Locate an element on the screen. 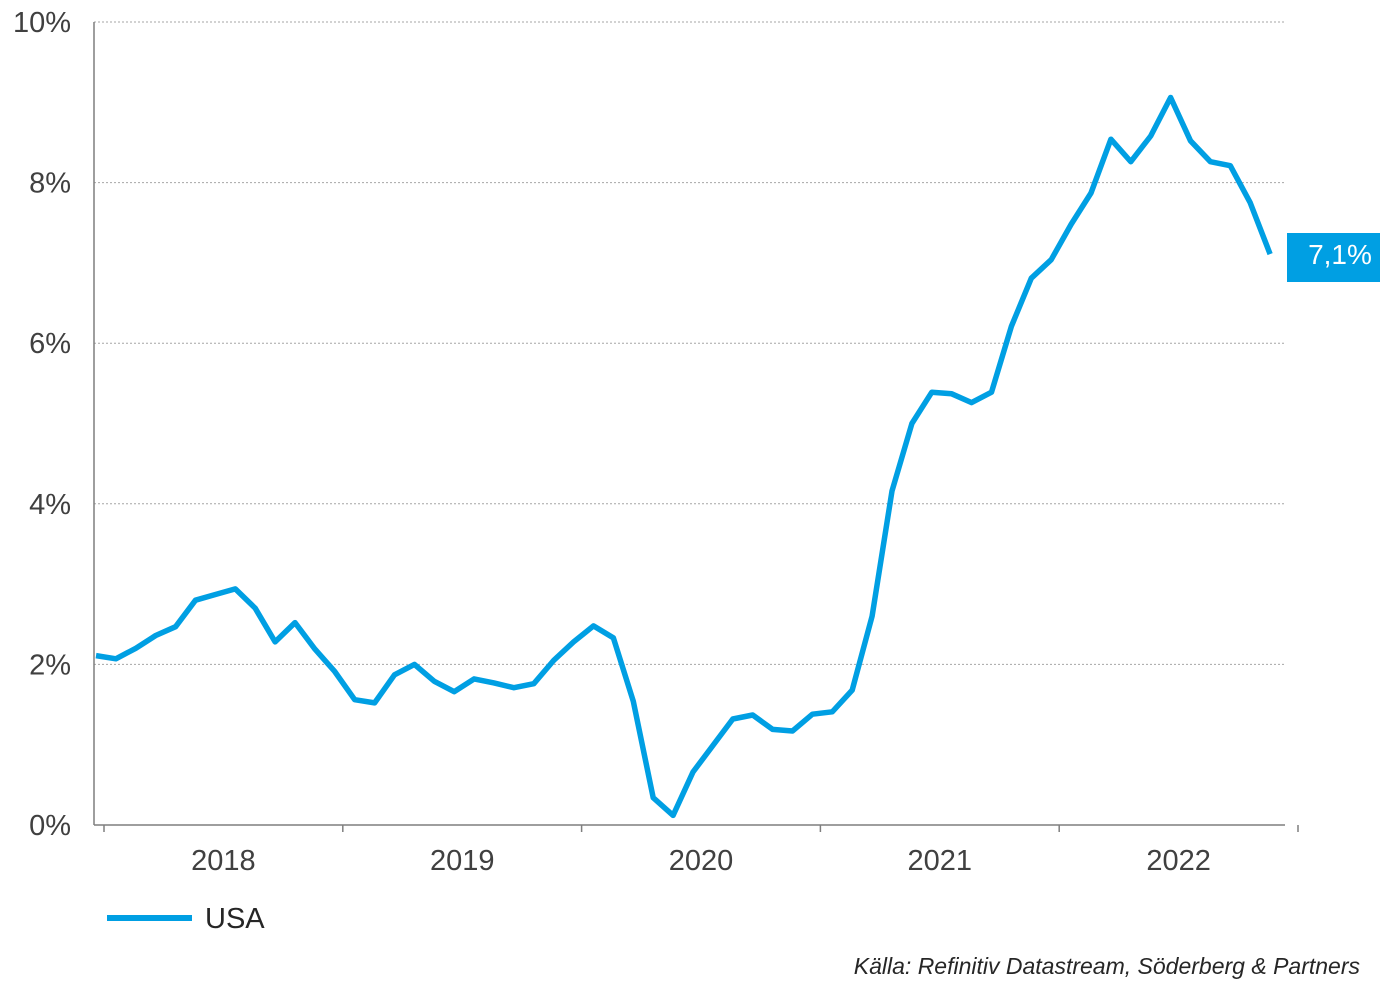  legend-label-usa: USA is located at coordinates (235, 919).